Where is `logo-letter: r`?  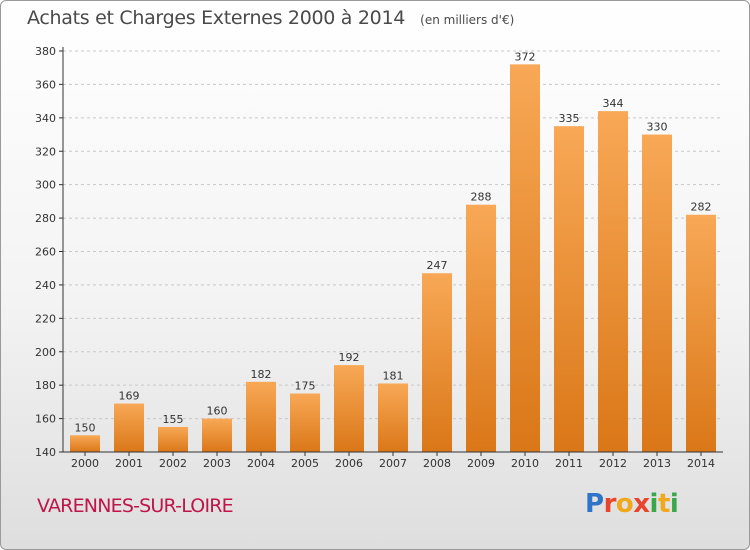 logo-letter: r is located at coordinates (610, 504).